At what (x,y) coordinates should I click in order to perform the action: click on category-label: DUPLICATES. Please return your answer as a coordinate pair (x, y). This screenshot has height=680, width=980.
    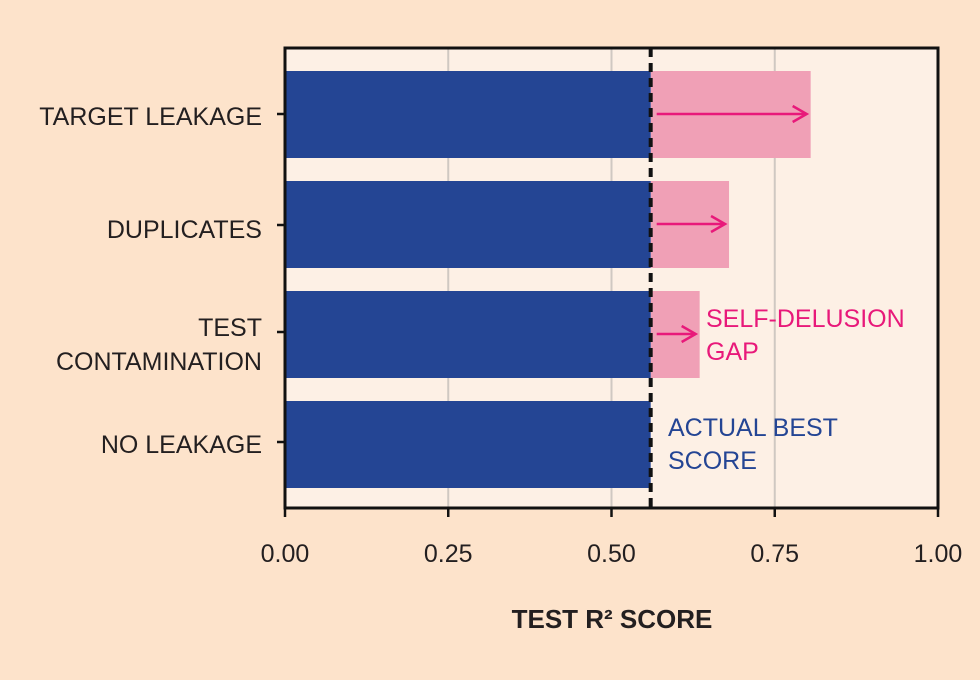
    Looking at the image, I should click on (184, 230).